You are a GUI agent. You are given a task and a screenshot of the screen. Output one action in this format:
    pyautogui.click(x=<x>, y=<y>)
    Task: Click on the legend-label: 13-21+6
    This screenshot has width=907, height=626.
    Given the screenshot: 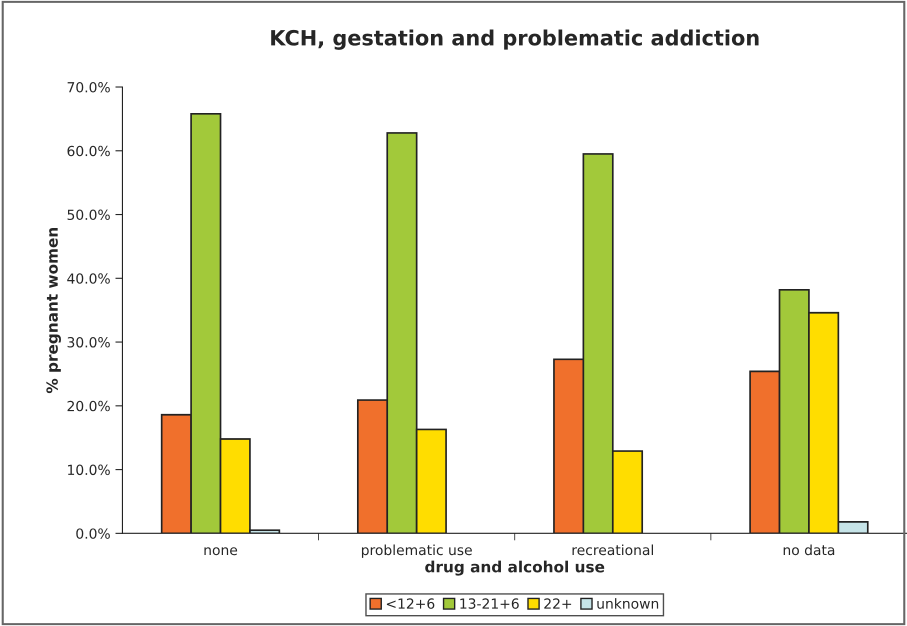 What is the action you would take?
    pyautogui.click(x=489, y=603)
    